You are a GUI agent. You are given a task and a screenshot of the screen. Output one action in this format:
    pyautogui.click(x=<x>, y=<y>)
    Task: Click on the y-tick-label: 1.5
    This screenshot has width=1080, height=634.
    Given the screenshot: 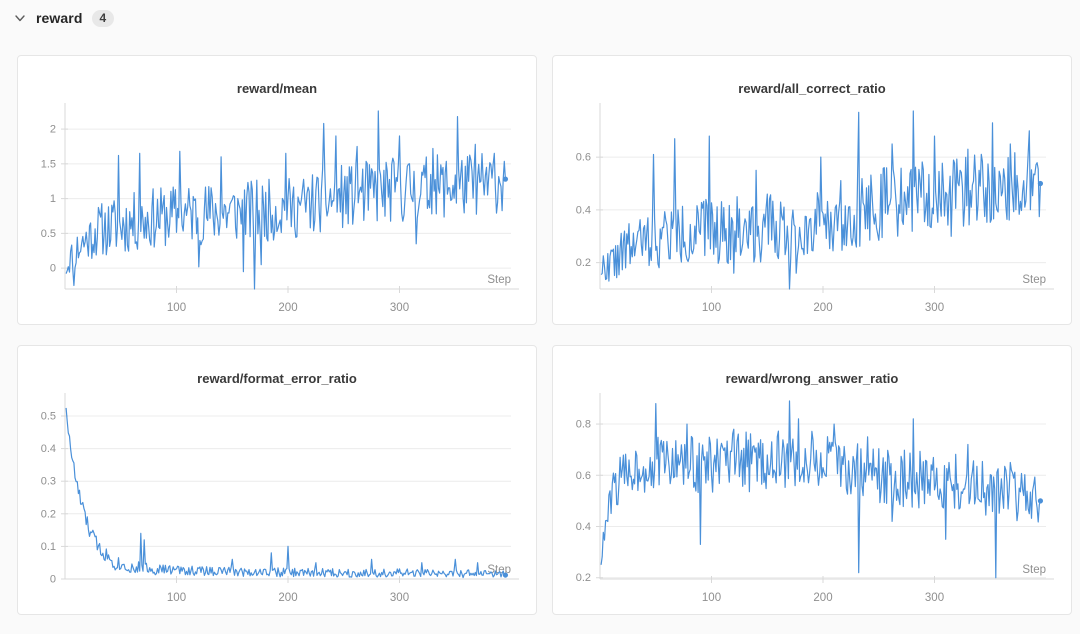 What is the action you would take?
    pyautogui.click(x=48, y=164)
    